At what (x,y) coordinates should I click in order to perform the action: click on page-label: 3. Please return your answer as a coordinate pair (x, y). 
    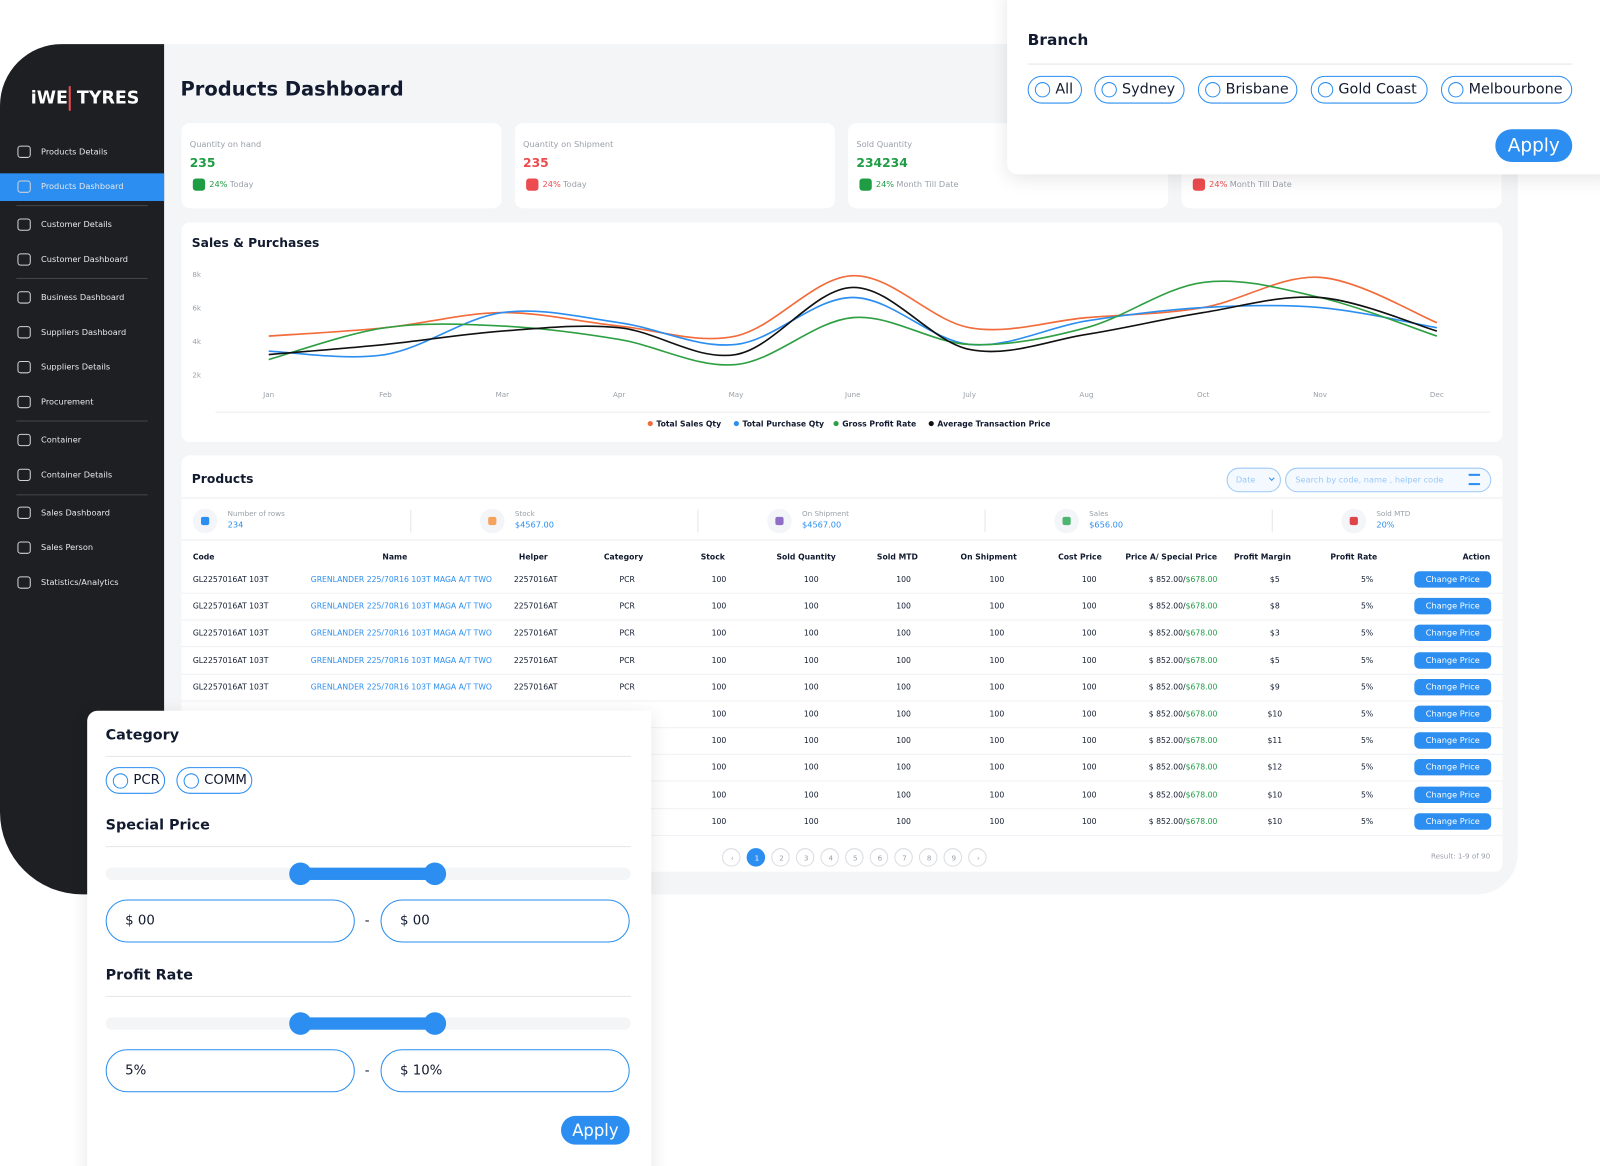
    Looking at the image, I should click on (806, 858).